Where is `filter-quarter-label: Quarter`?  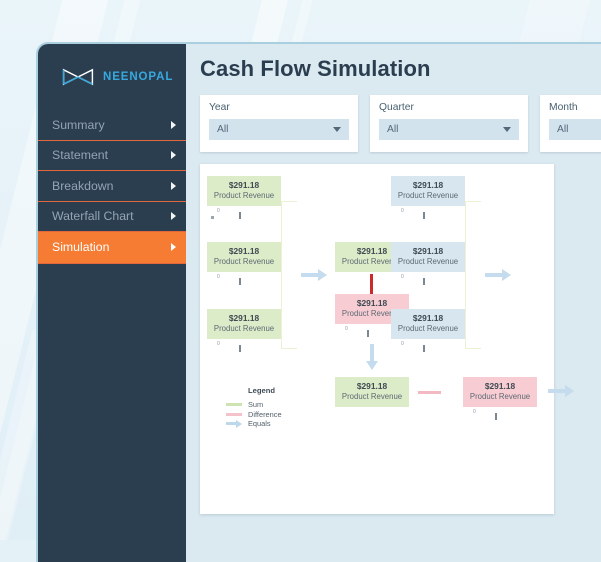
filter-quarter-label: Quarter is located at coordinates (449, 107).